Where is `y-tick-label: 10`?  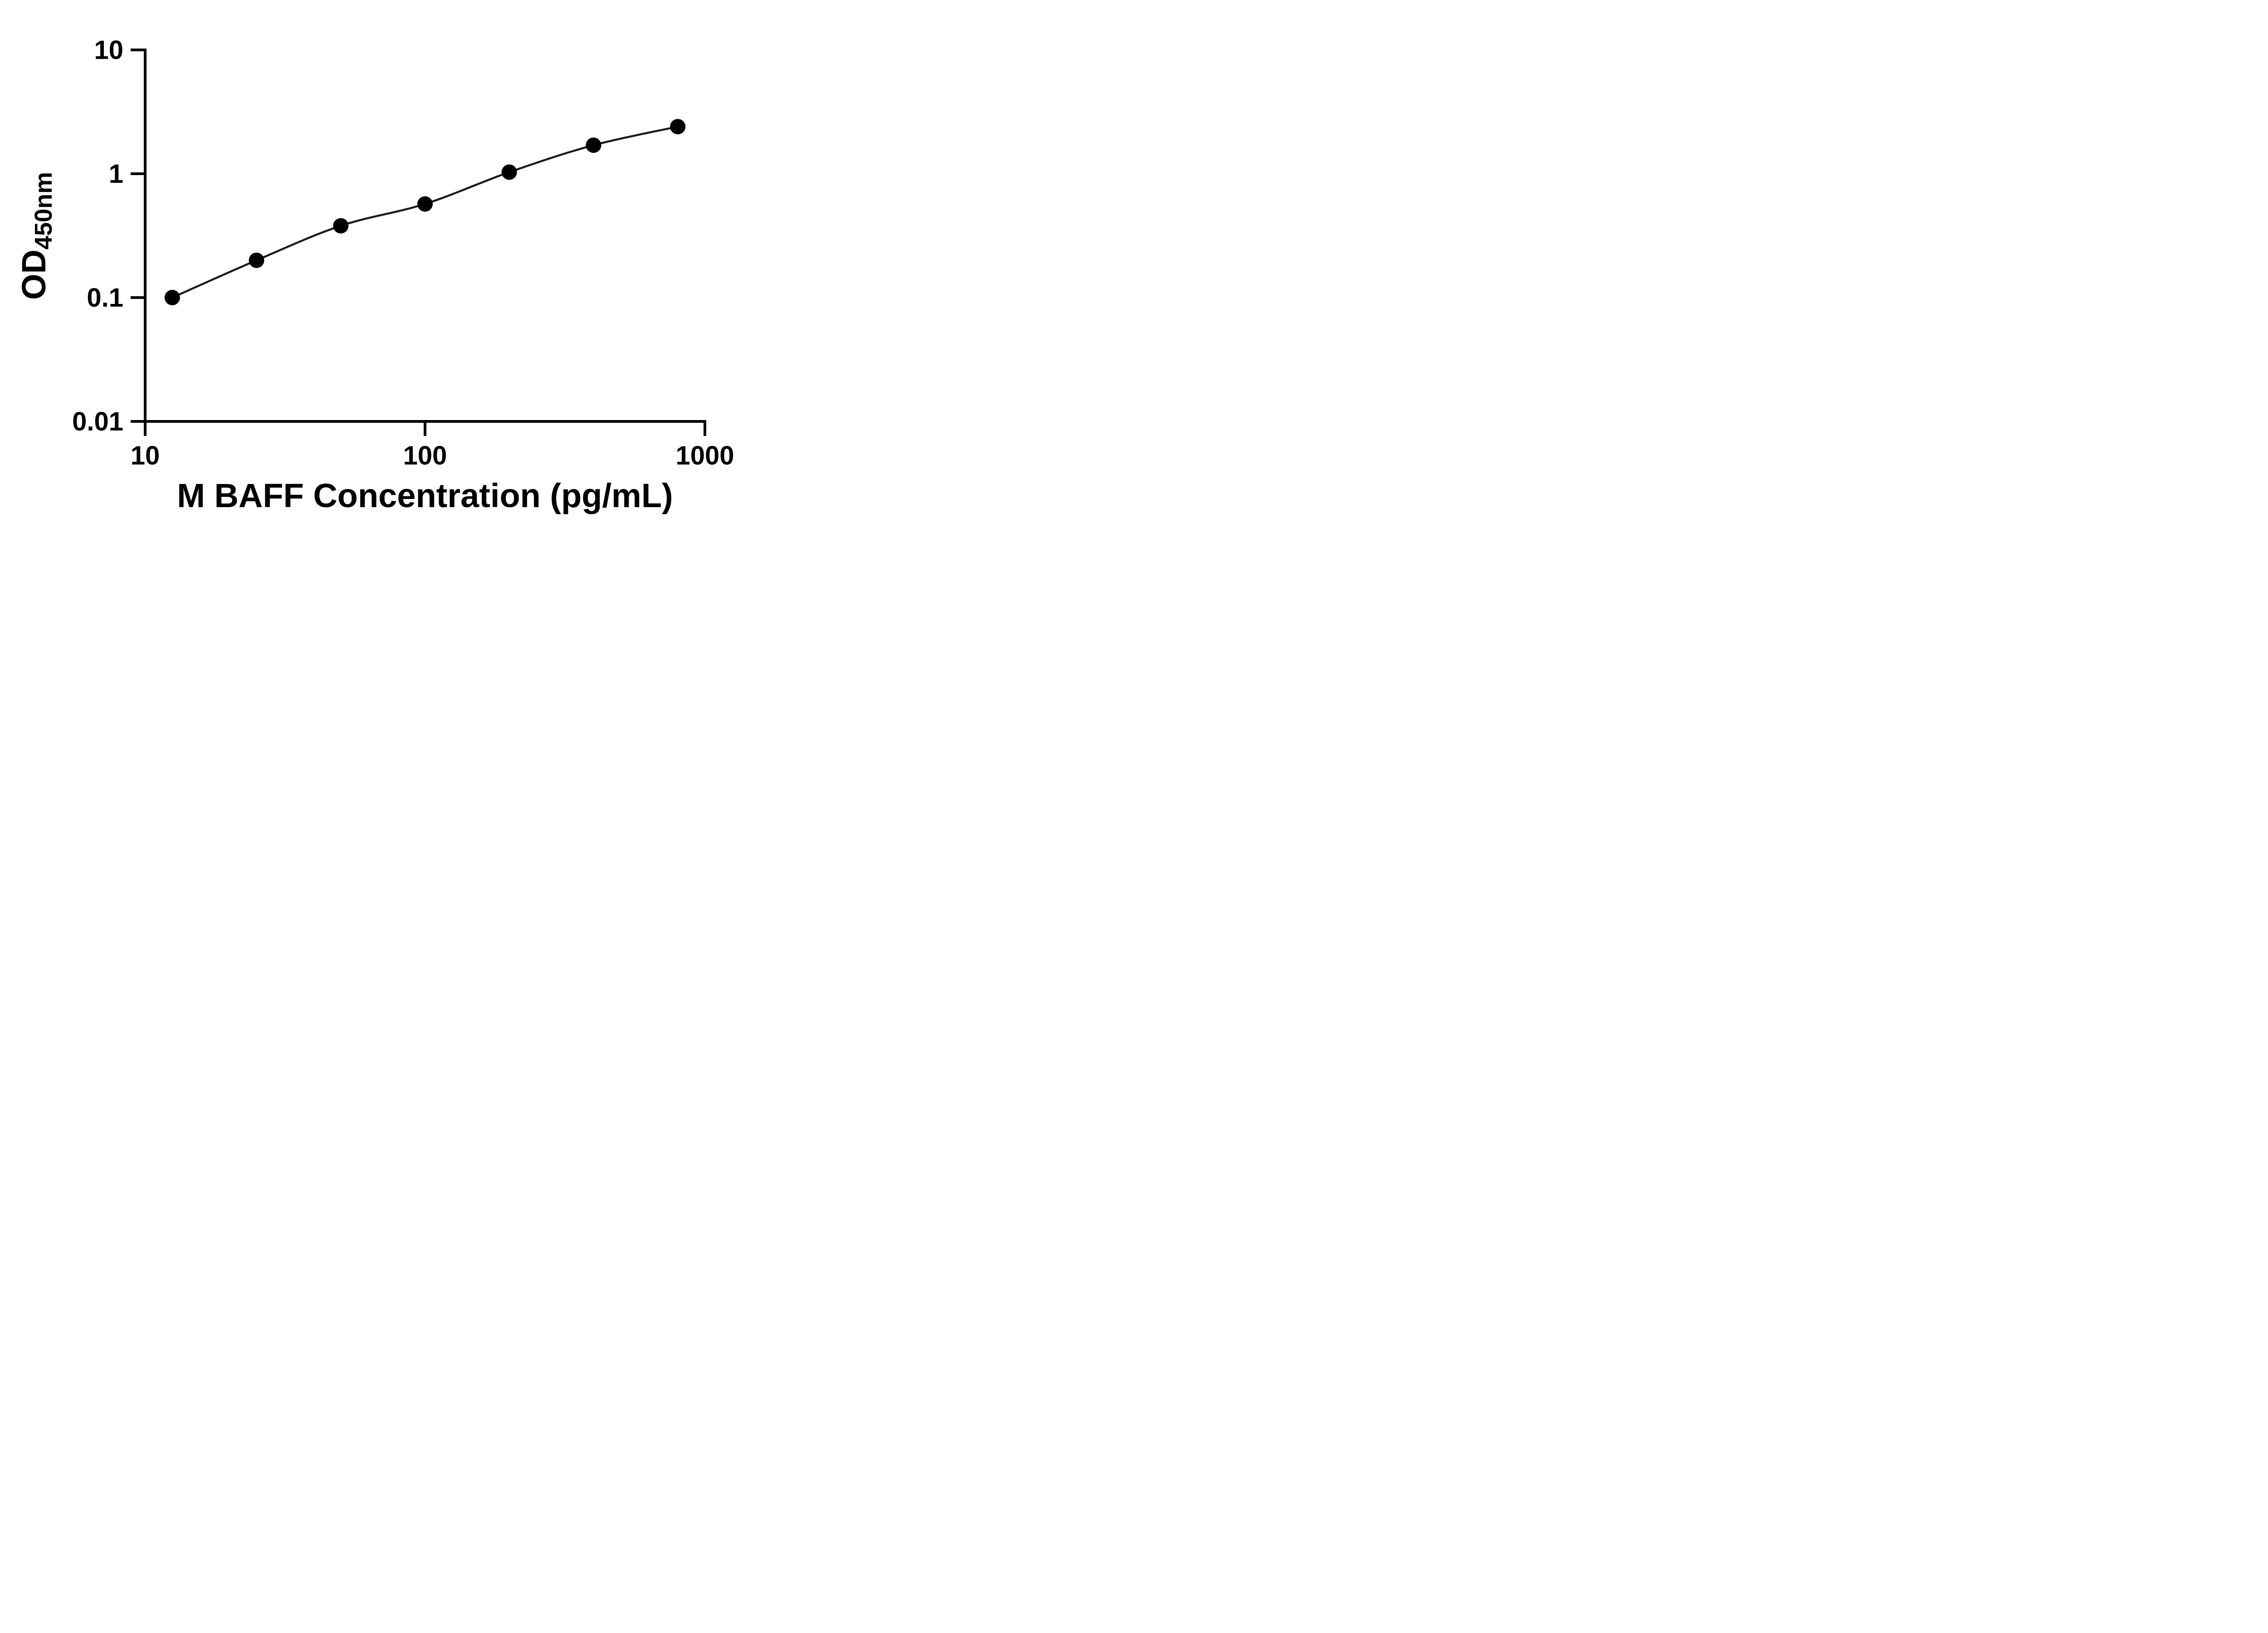 y-tick-label: 10 is located at coordinates (109, 50).